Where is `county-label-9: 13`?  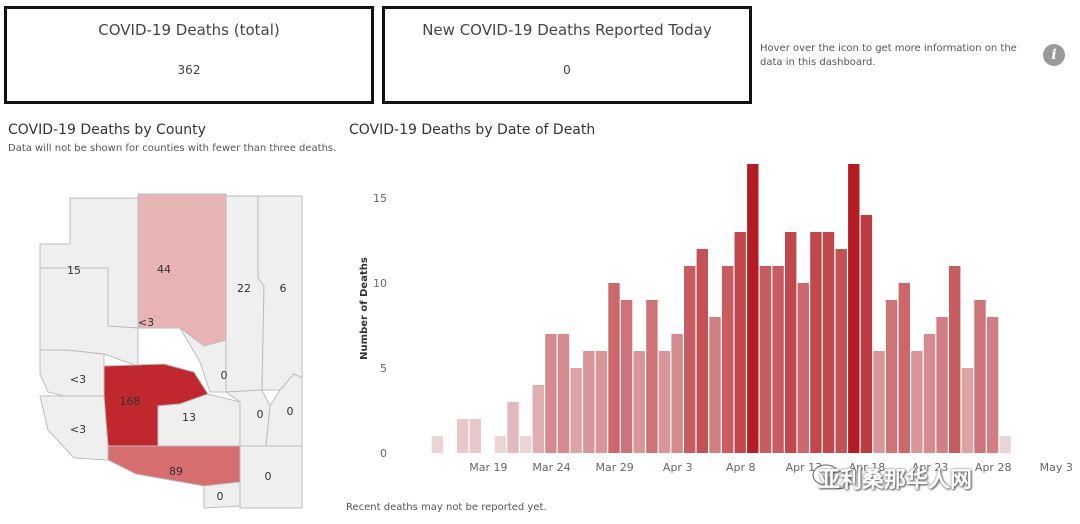
county-label-9: 13 is located at coordinates (189, 417).